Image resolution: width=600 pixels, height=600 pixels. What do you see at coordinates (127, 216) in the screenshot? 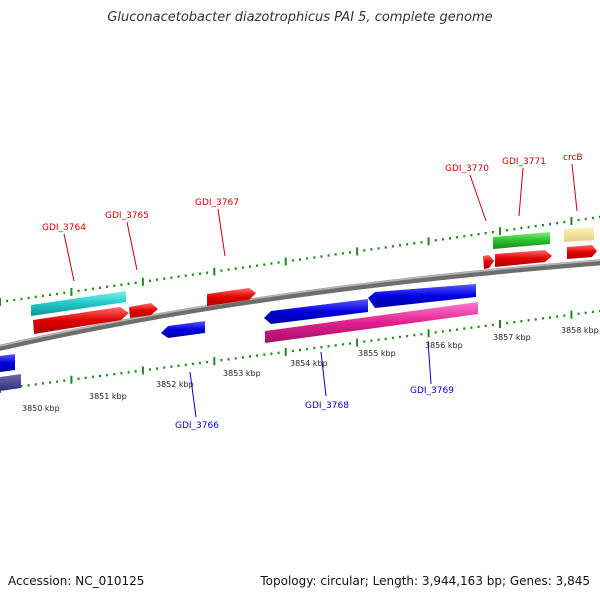
I see `label-gdi3765: GDI_3765` at bounding box center [127, 216].